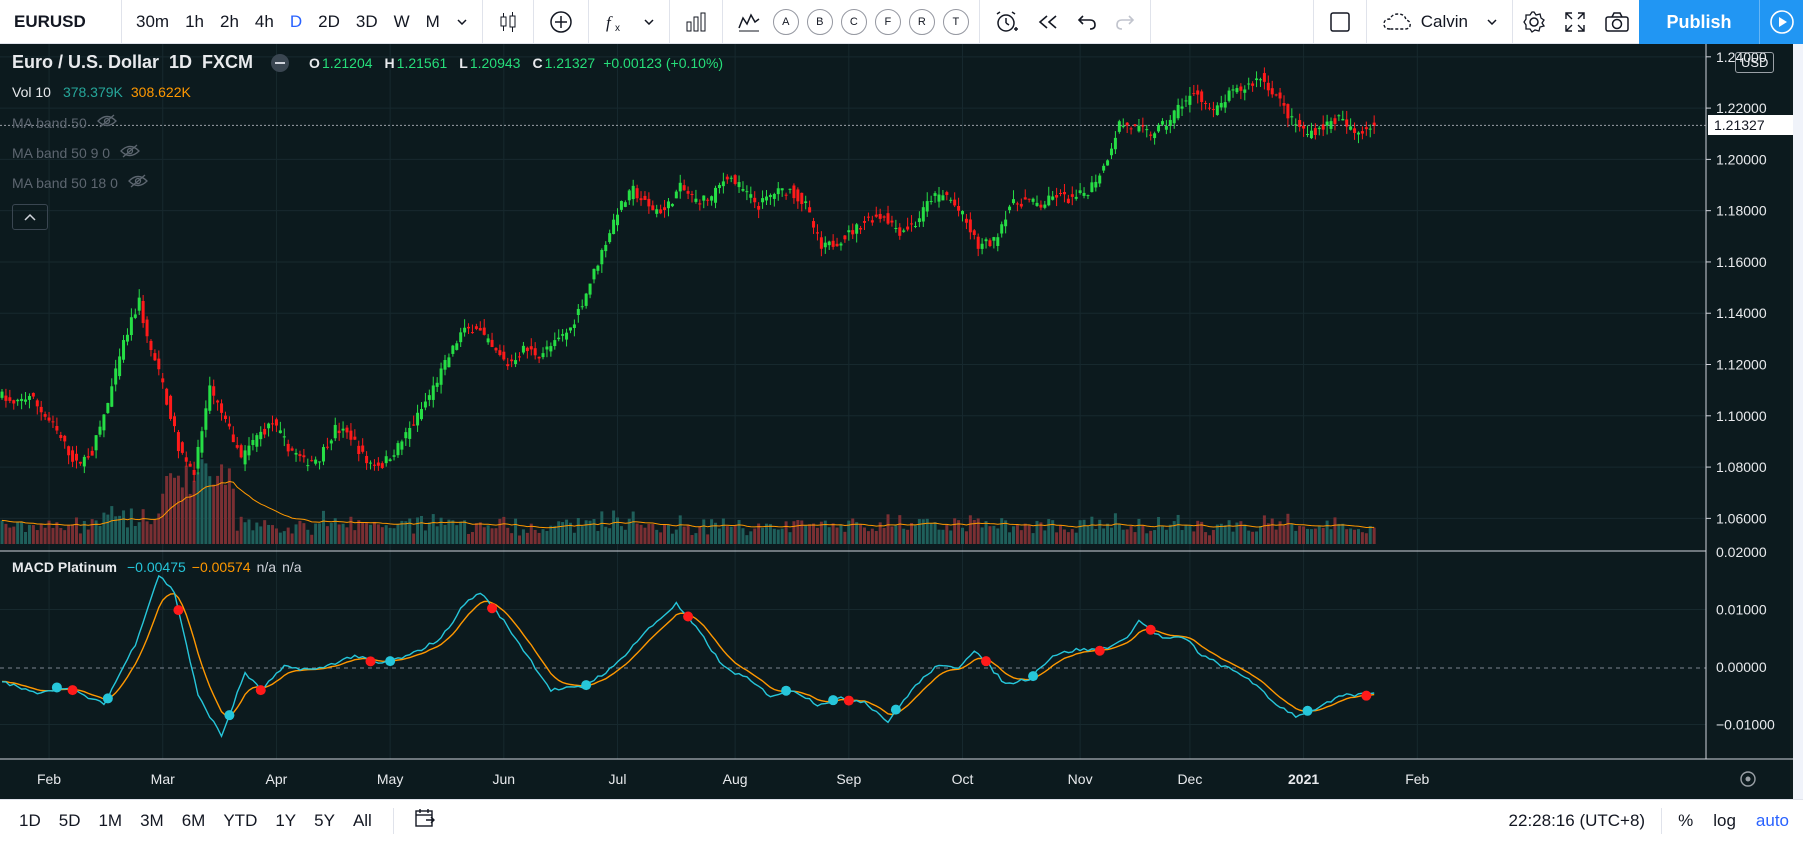  What do you see at coordinates (1492, 22) in the screenshot?
I see `layout-dropdown-icon` at bounding box center [1492, 22].